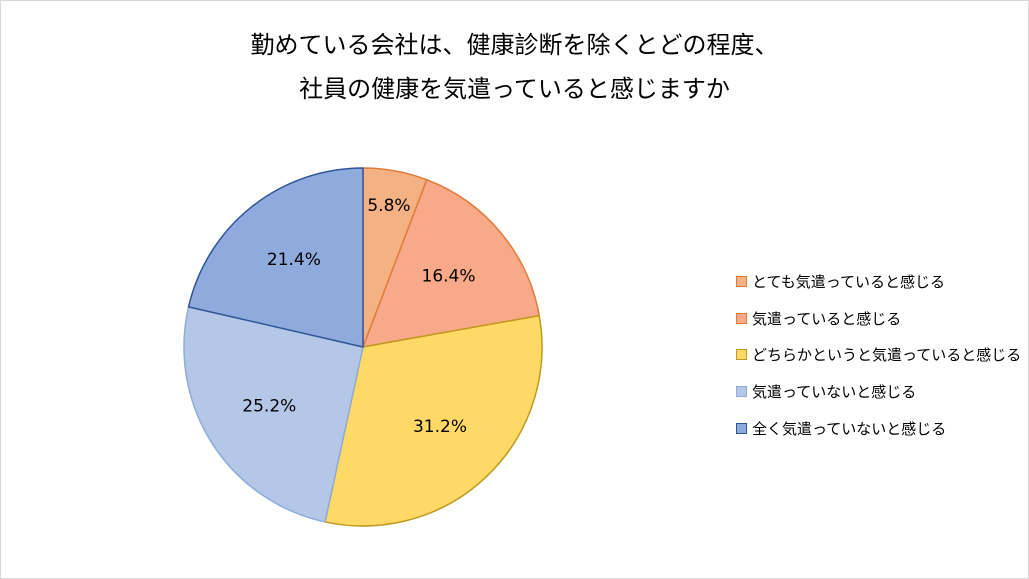 This screenshot has height=579, width=1029. I want to click on data-label-considerate: 16.4%, so click(449, 276).